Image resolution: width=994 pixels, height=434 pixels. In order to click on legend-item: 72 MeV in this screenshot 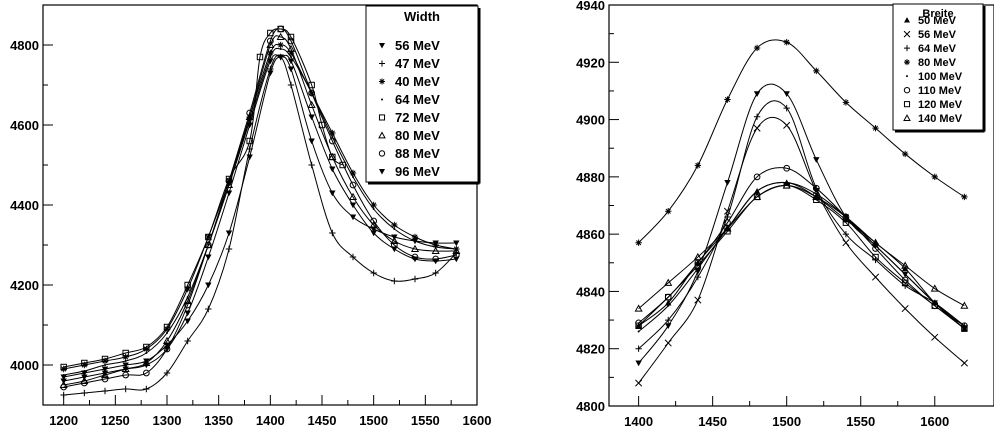, I will do `click(409, 117)`.